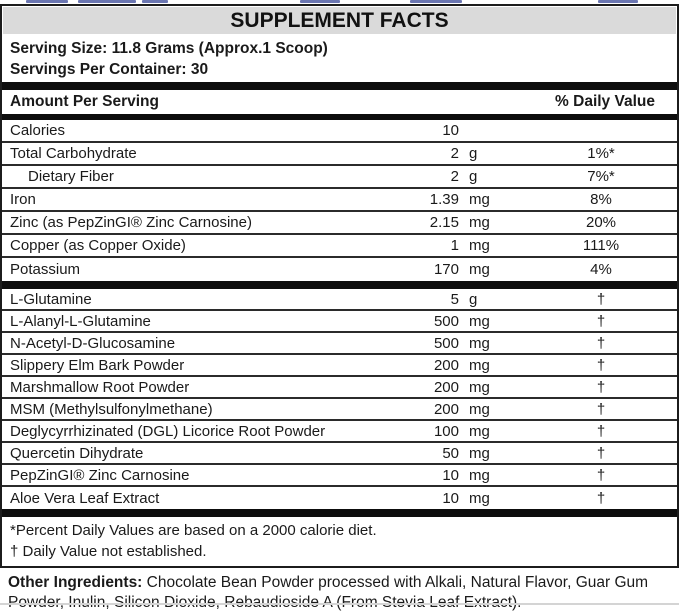 Image resolution: width=679 pixels, height=613 pixels. Describe the element at coordinates (601, 245) in the screenshot. I see `nutrient-daily-value: 111%` at that location.